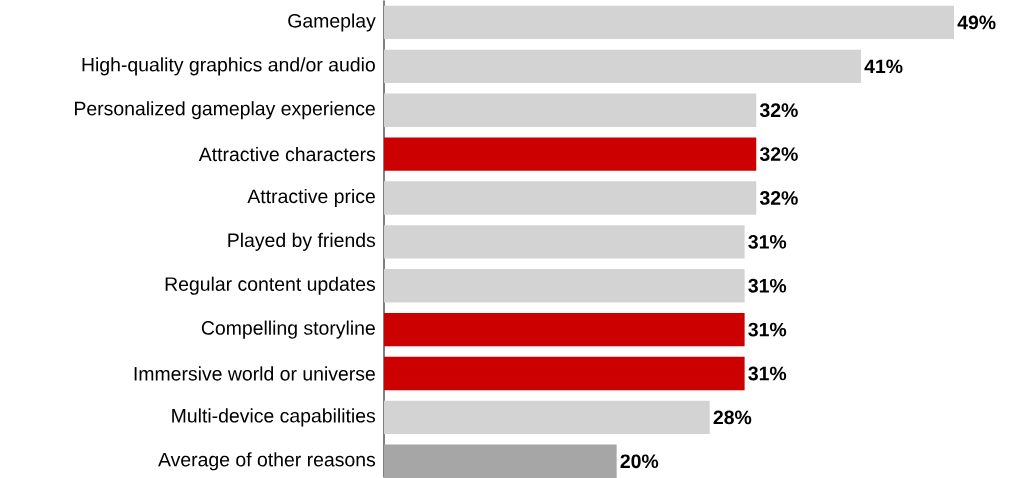 This screenshot has height=478, width=1011. What do you see at coordinates (311, 197) in the screenshot?
I see `y-tick-label: Attractive price` at bounding box center [311, 197].